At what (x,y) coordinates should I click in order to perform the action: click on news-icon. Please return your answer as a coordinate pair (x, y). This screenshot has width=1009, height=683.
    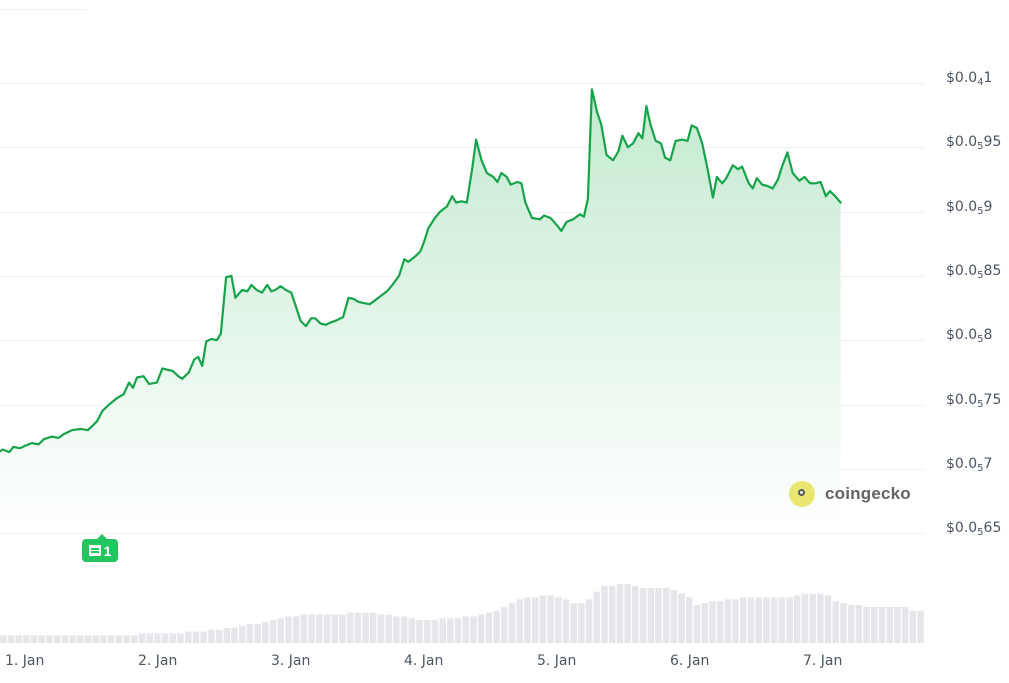
    Looking at the image, I should click on (94, 550).